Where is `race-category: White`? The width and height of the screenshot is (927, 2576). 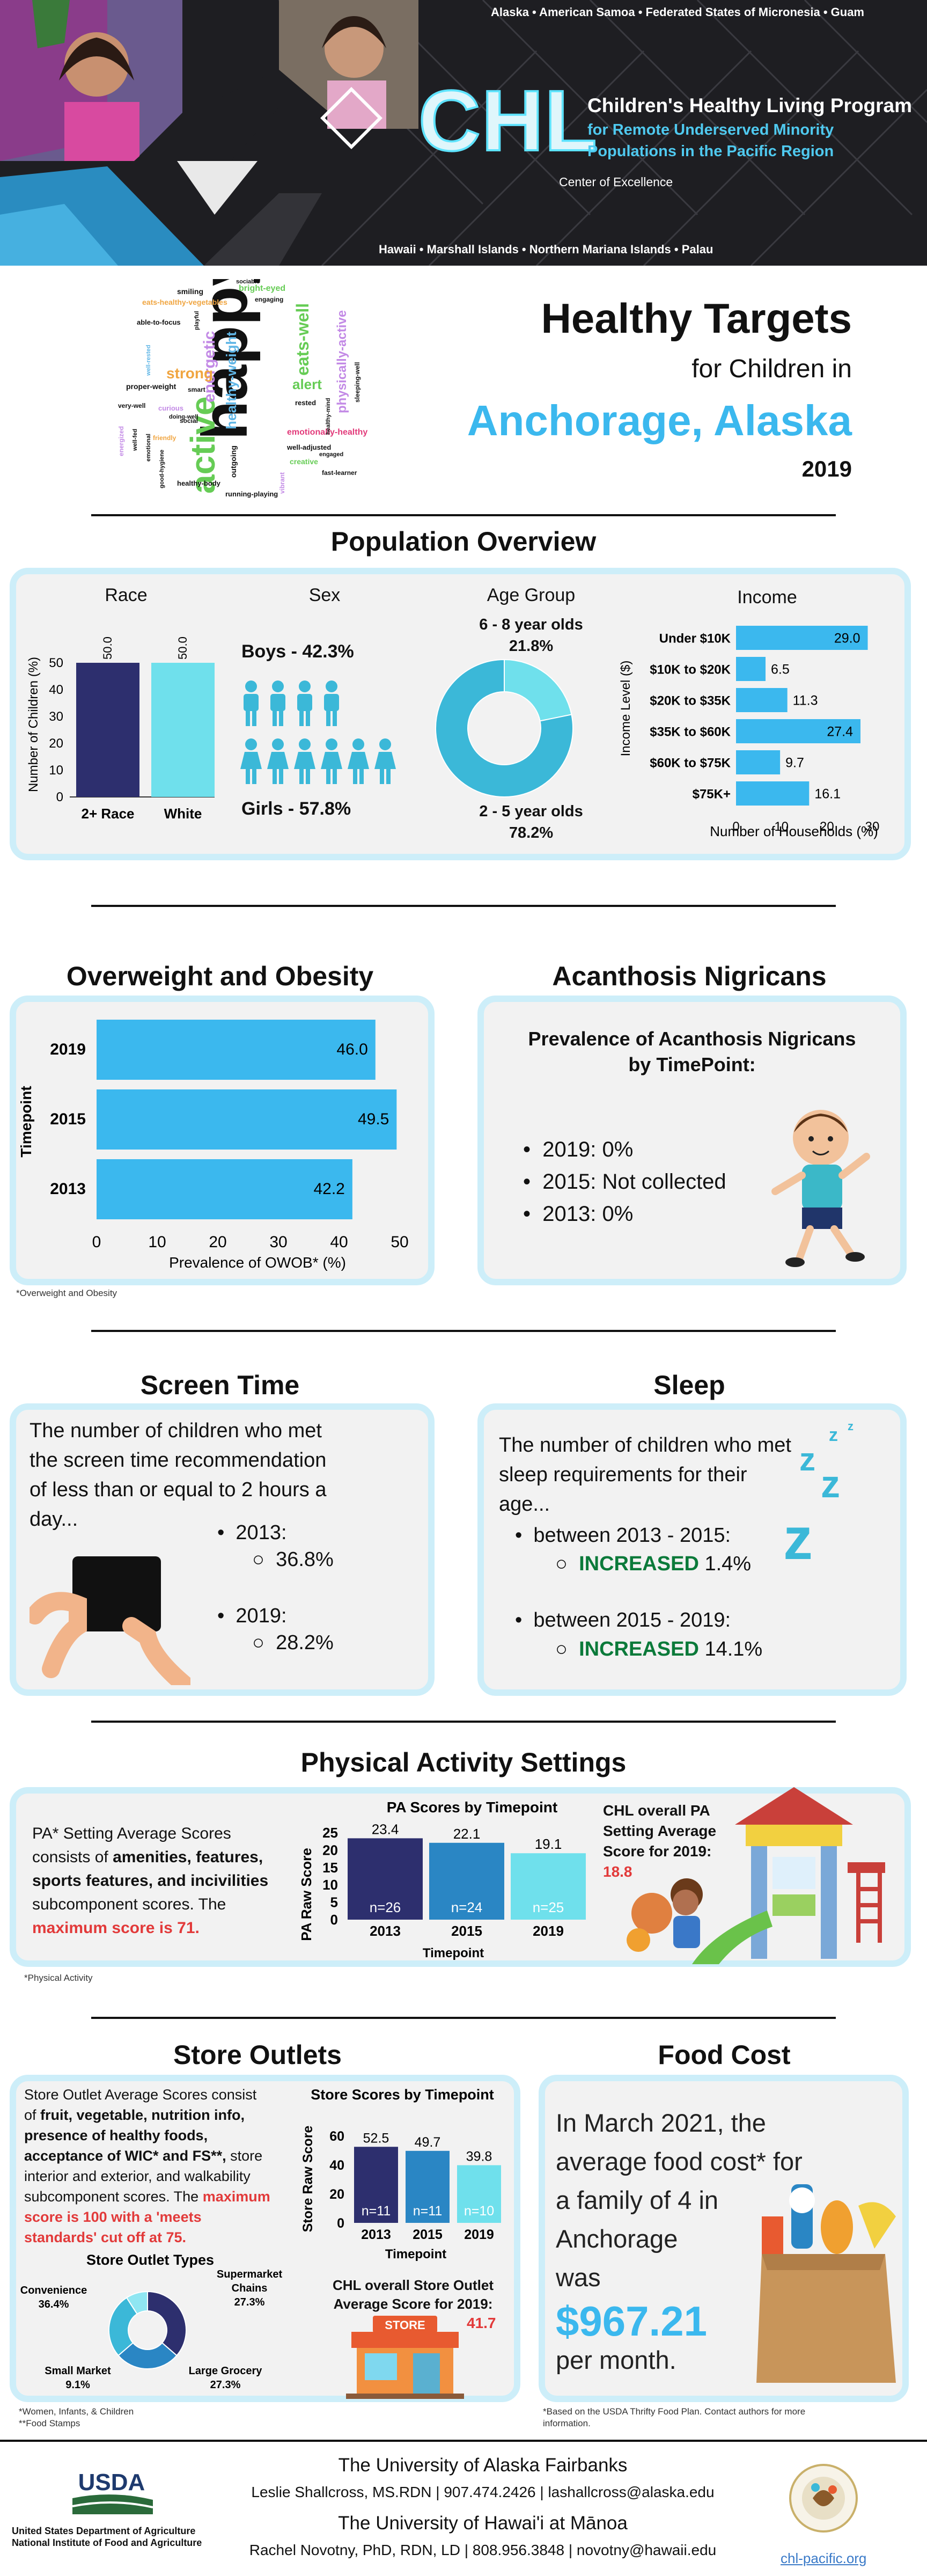 race-category: White is located at coordinates (183, 814).